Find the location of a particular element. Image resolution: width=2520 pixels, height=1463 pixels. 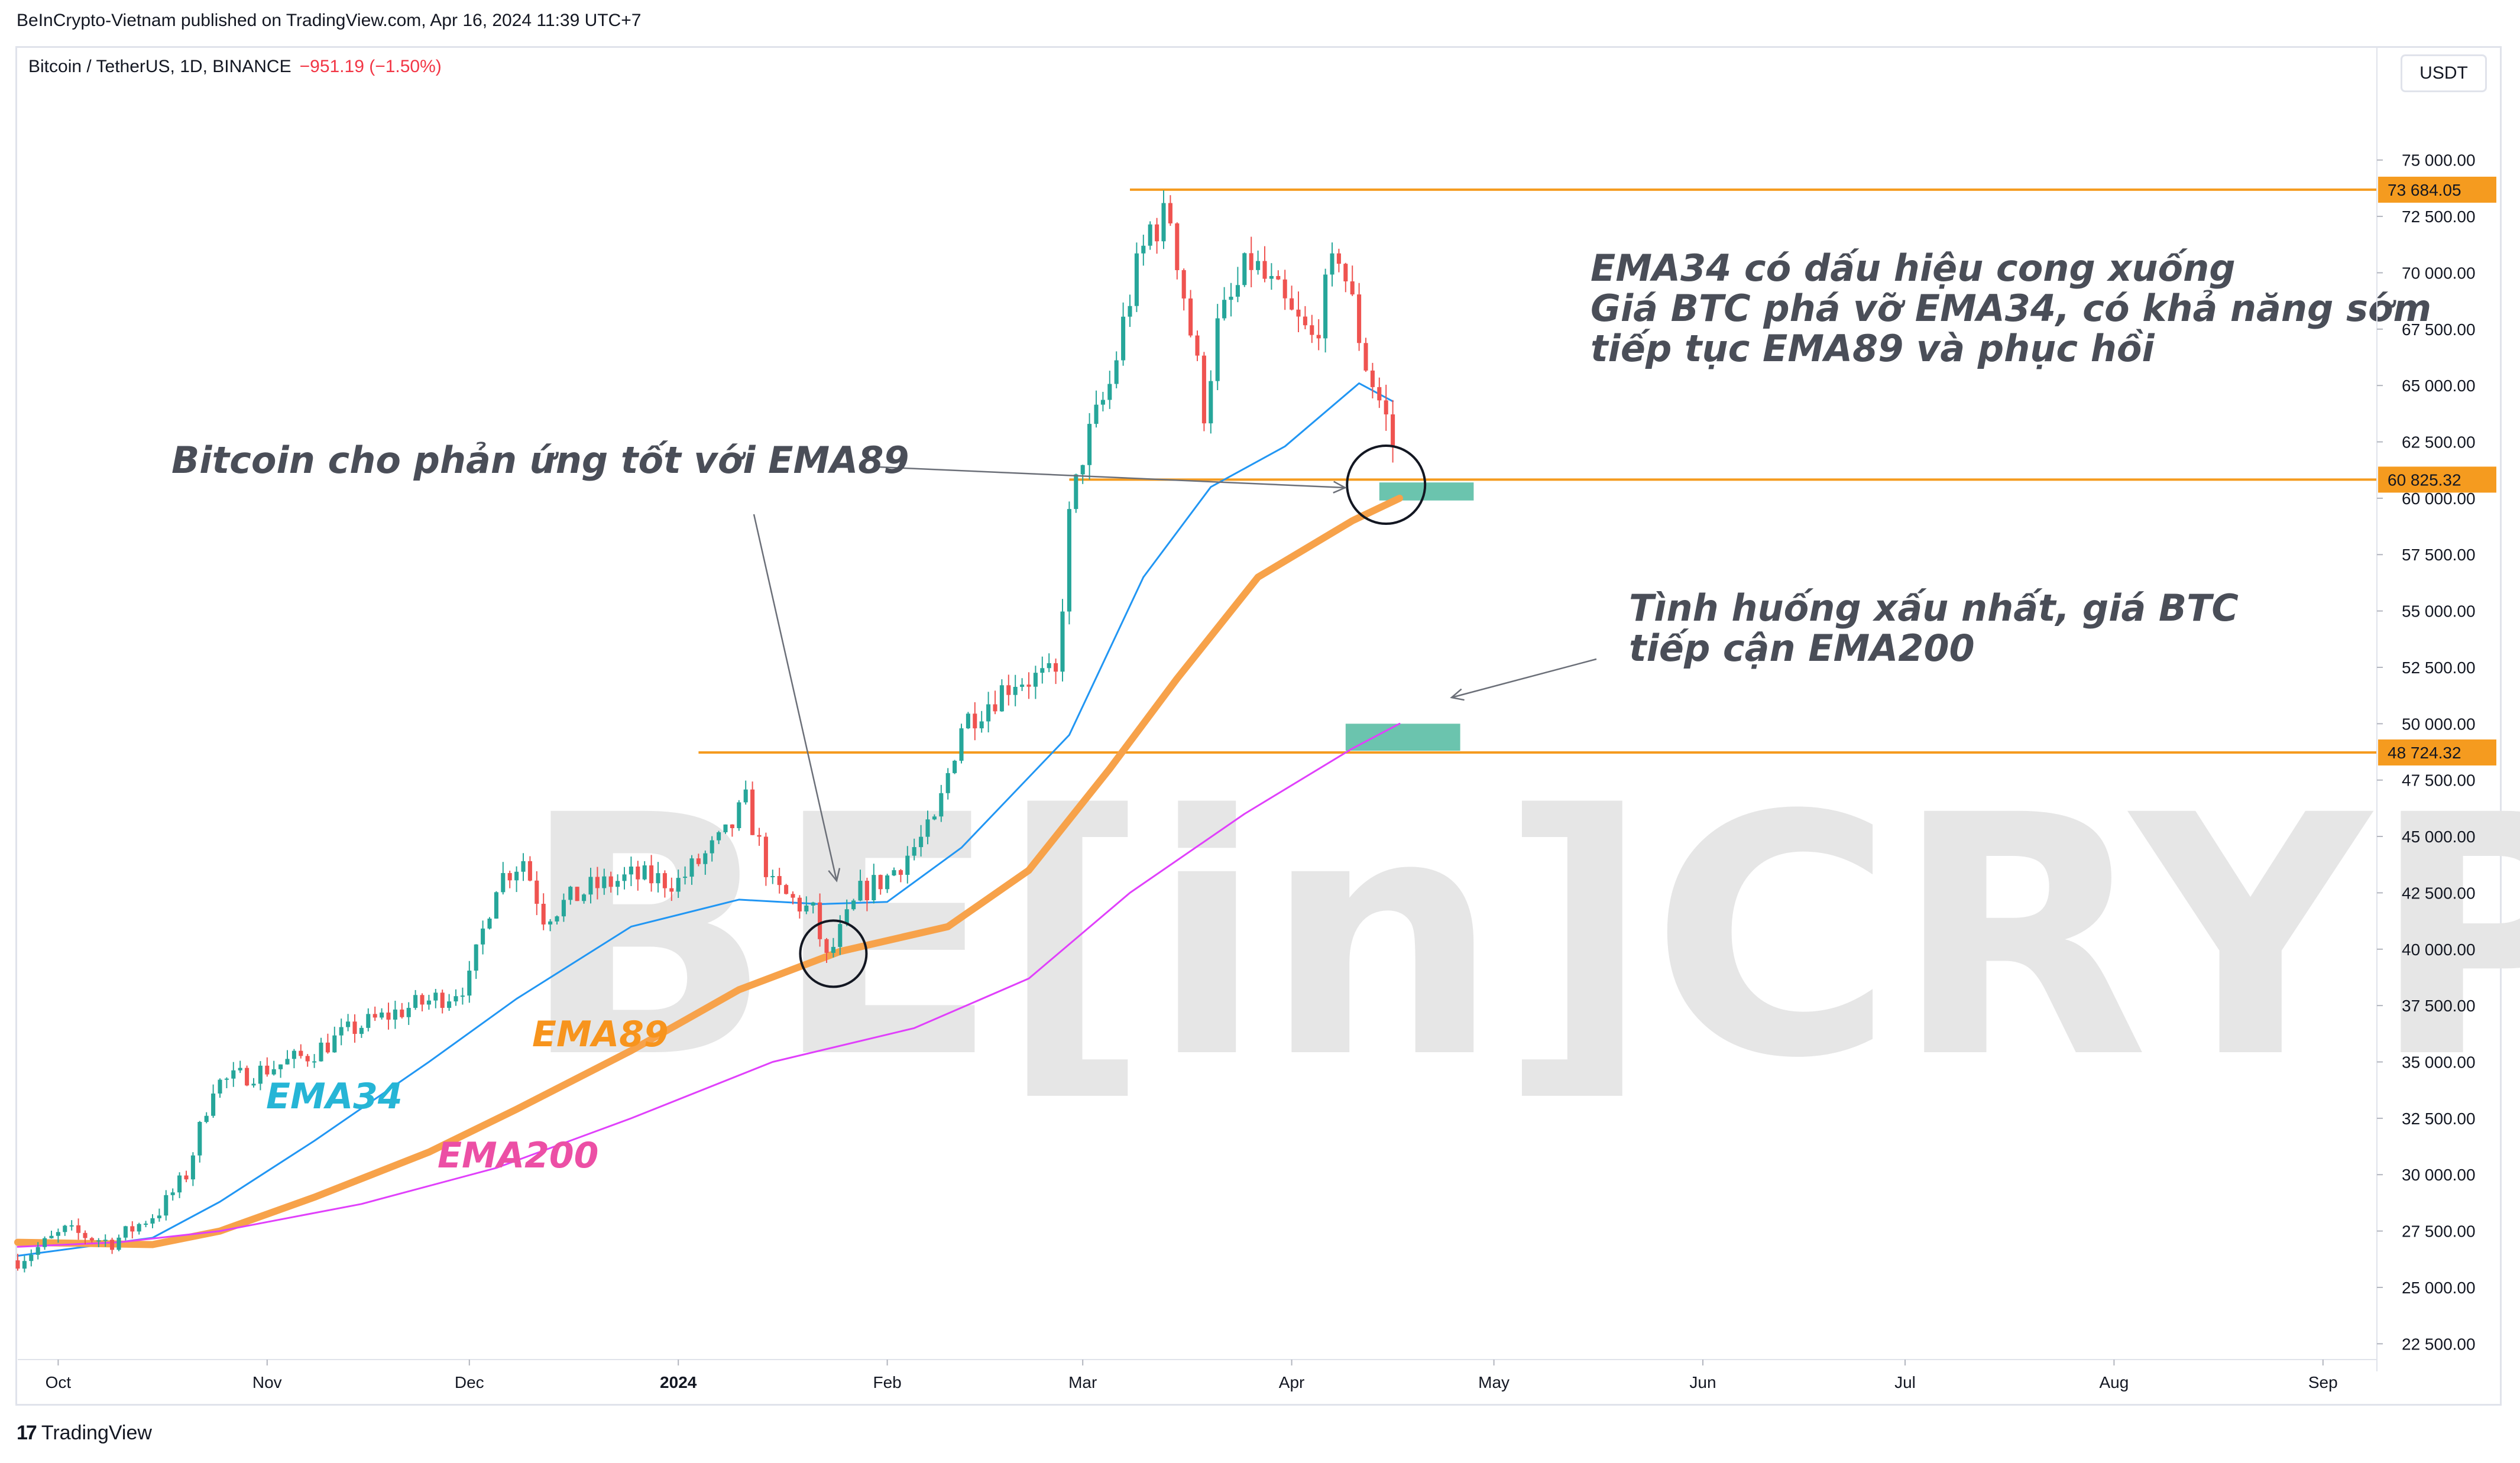

price-tick-label: 27 500.00 is located at coordinates (2439, 1232).